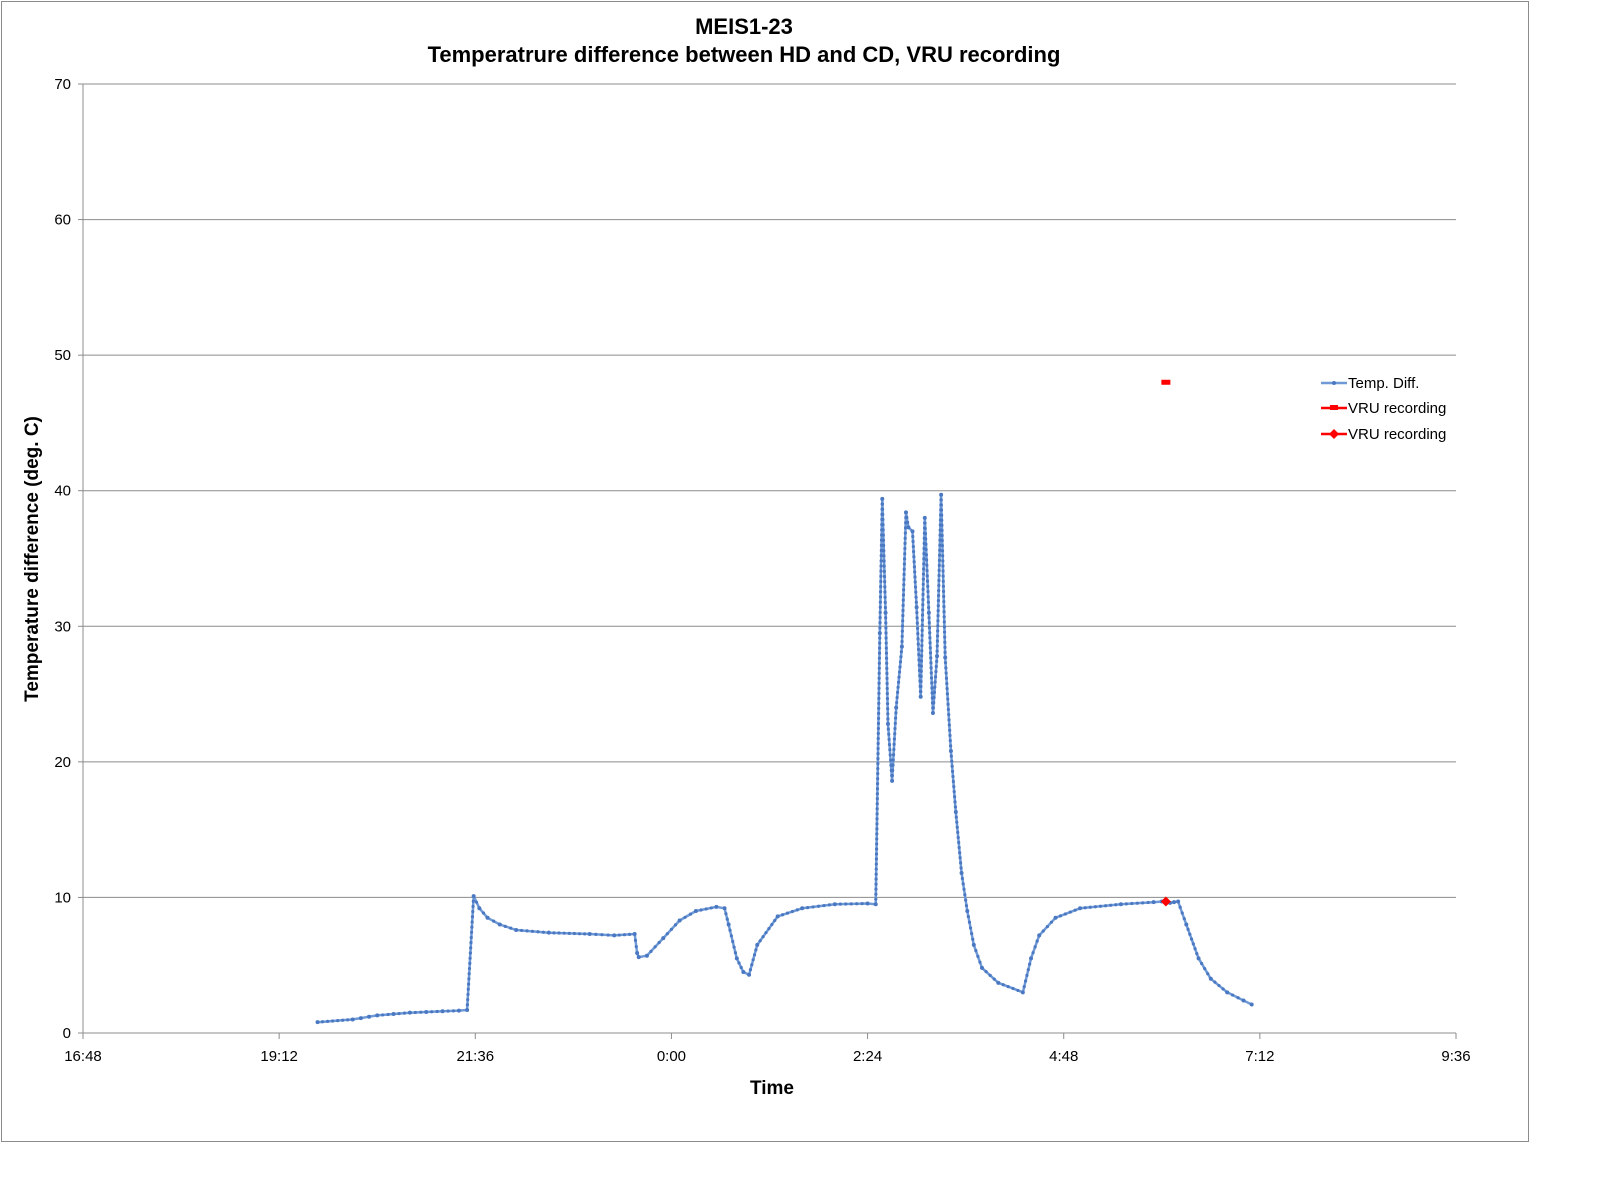 The image size is (1598, 1202). I want to click on x-tick-label: 19:12, so click(279, 1056).